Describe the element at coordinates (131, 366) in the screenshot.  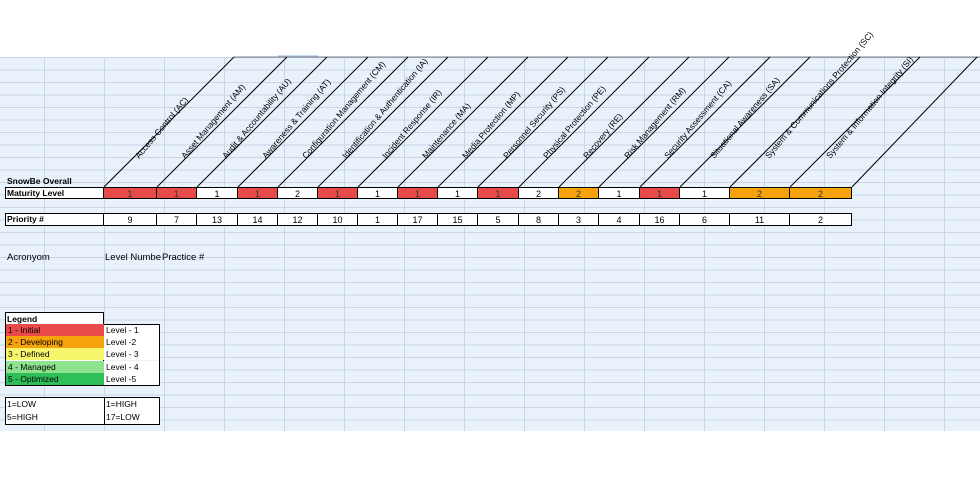
I see `legend-level-name: Level - 4` at that location.